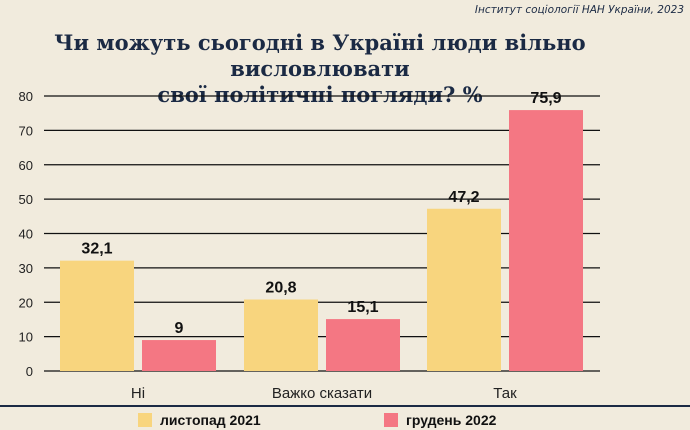 The height and width of the screenshot is (430, 690). What do you see at coordinates (96, 249) in the screenshot?
I see `data-label: 32,1` at bounding box center [96, 249].